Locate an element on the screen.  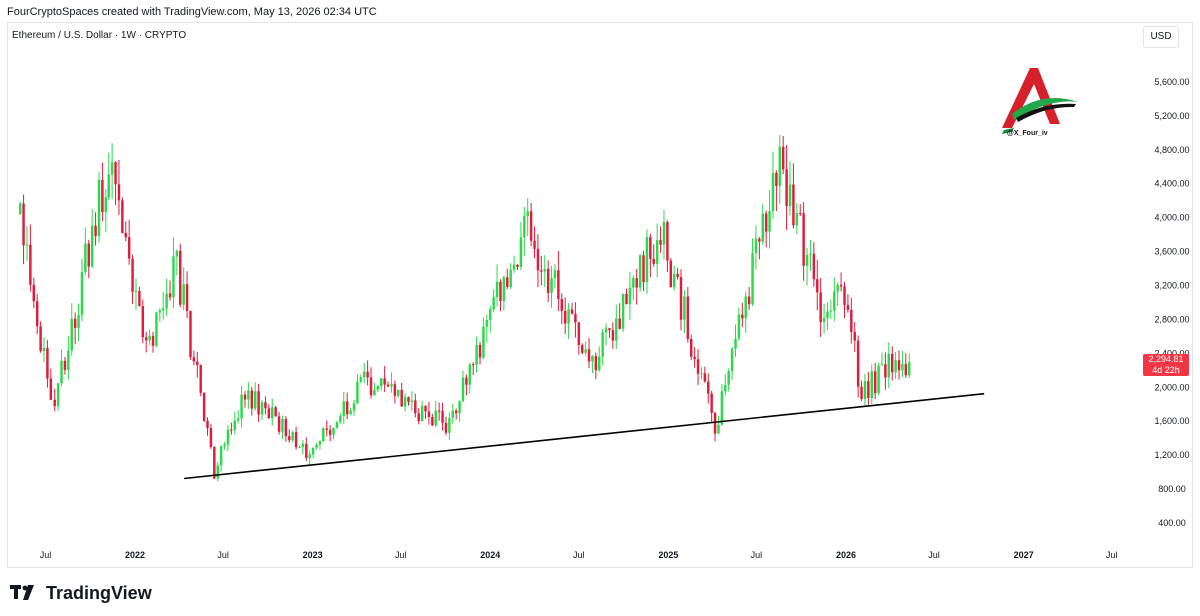
price-tick-label: 2,400.00 is located at coordinates (1171, 353).